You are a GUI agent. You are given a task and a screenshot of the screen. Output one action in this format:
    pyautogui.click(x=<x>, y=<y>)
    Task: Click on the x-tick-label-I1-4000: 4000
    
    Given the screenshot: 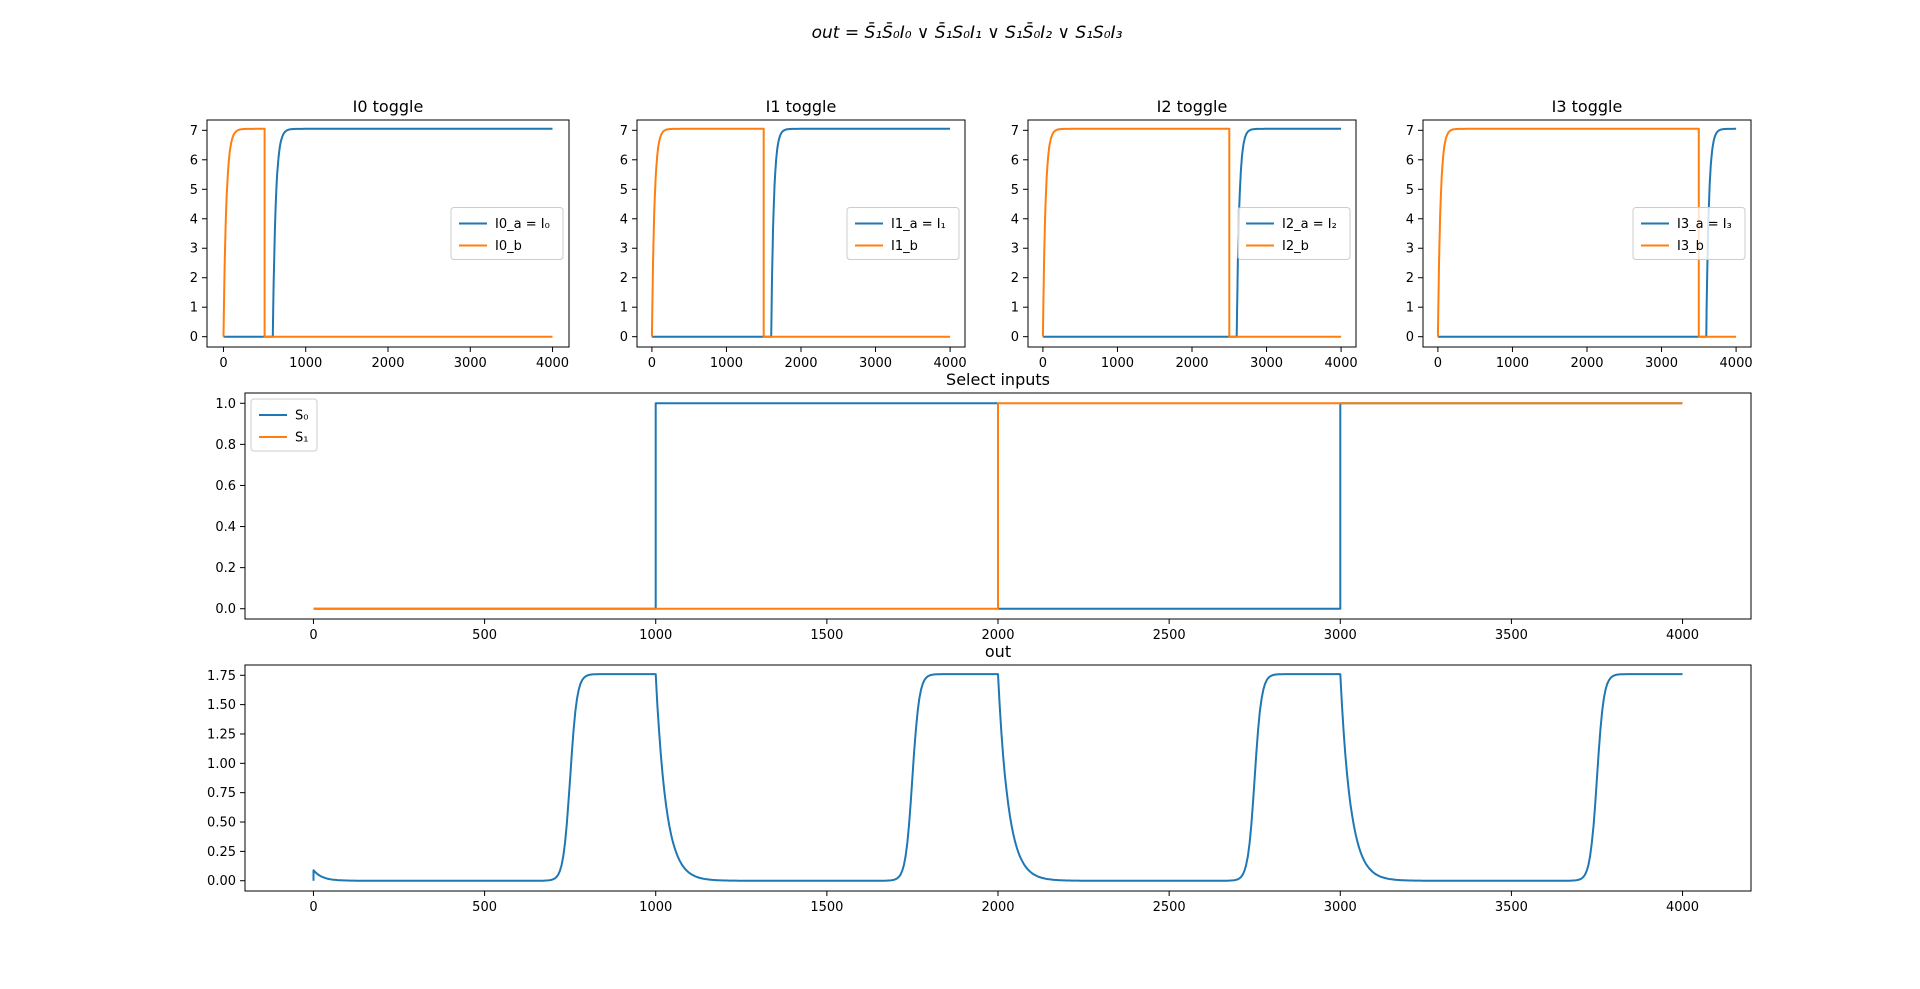 What is the action you would take?
    pyautogui.click(x=950, y=363)
    